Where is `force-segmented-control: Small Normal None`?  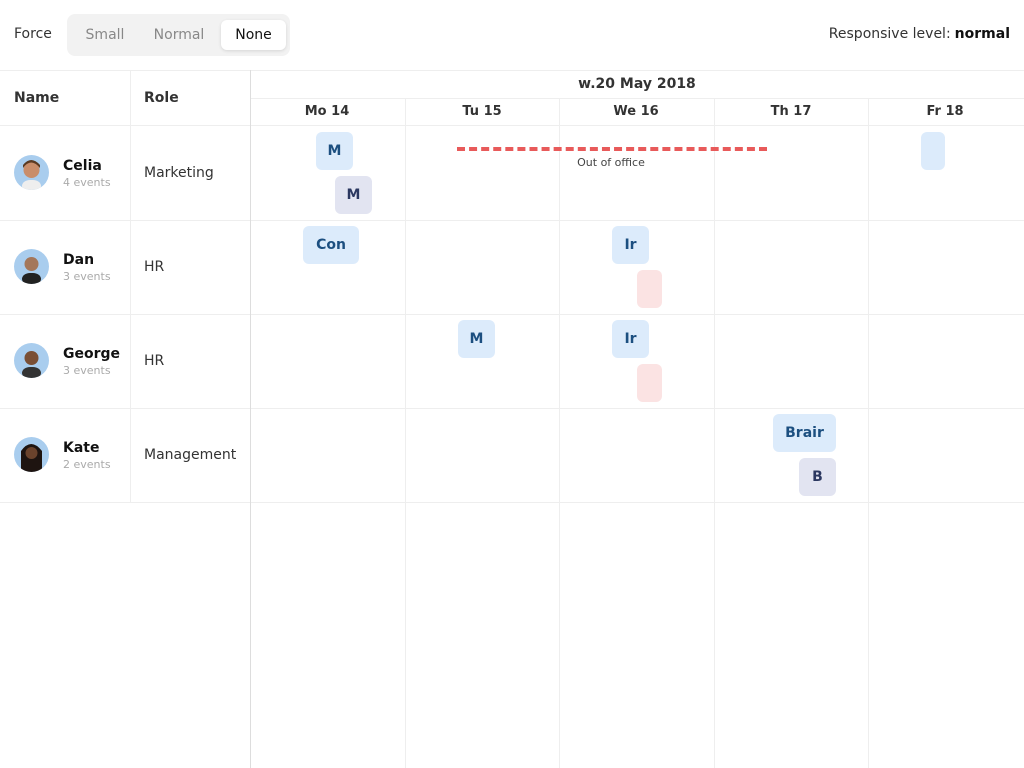
force-segmented-control: Small Normal None is located at coordinates (178, 35).